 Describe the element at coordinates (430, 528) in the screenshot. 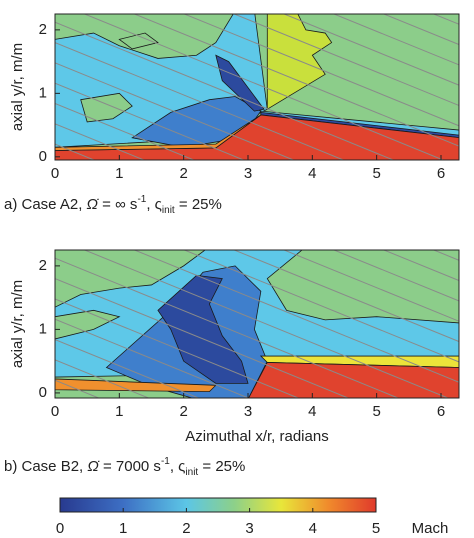

I see `colorbar-label: Mach` at that location.